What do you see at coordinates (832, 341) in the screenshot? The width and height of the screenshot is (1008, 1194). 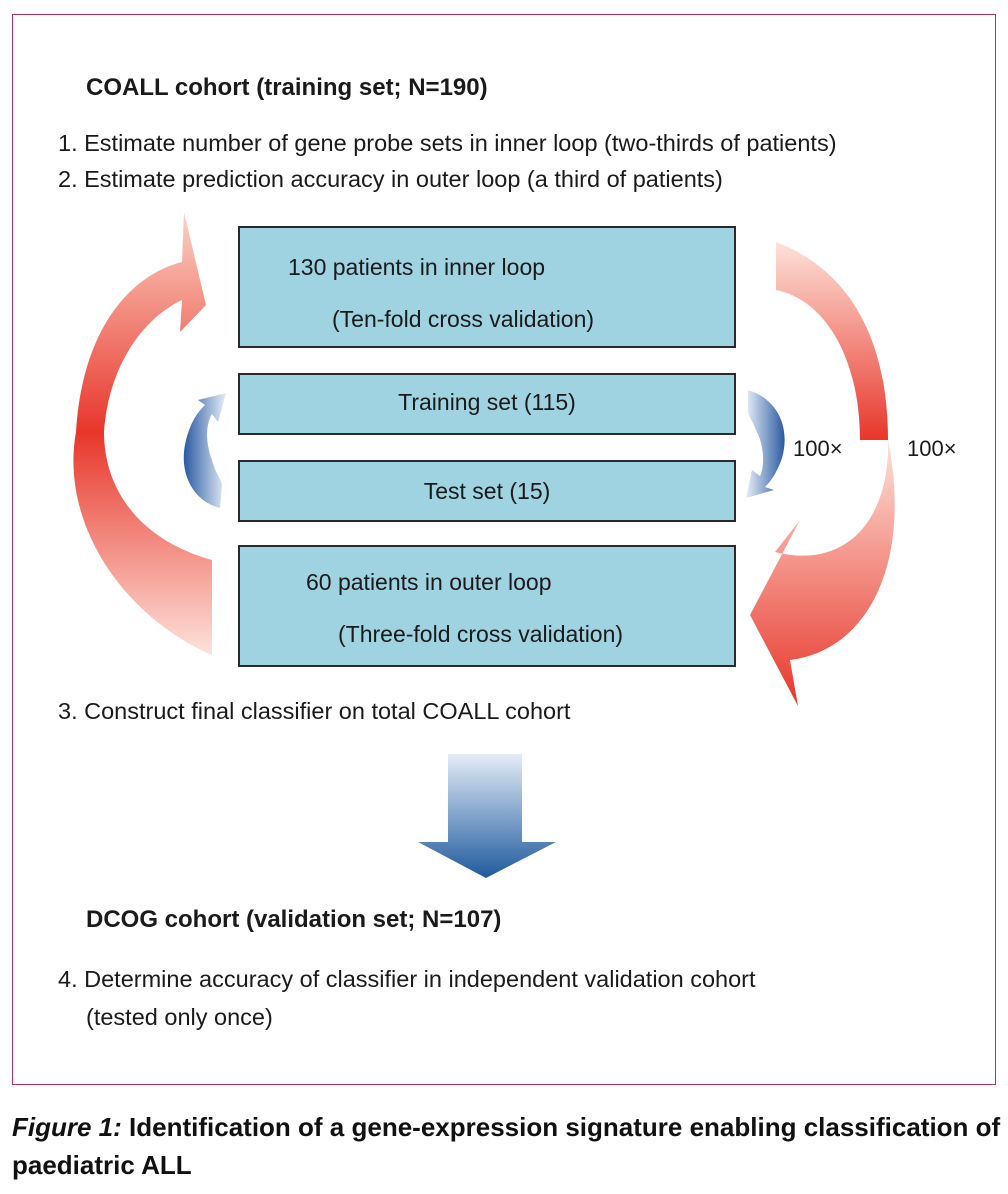 I see `right-loop-arrow-upper` at bounding box center [832, 341].